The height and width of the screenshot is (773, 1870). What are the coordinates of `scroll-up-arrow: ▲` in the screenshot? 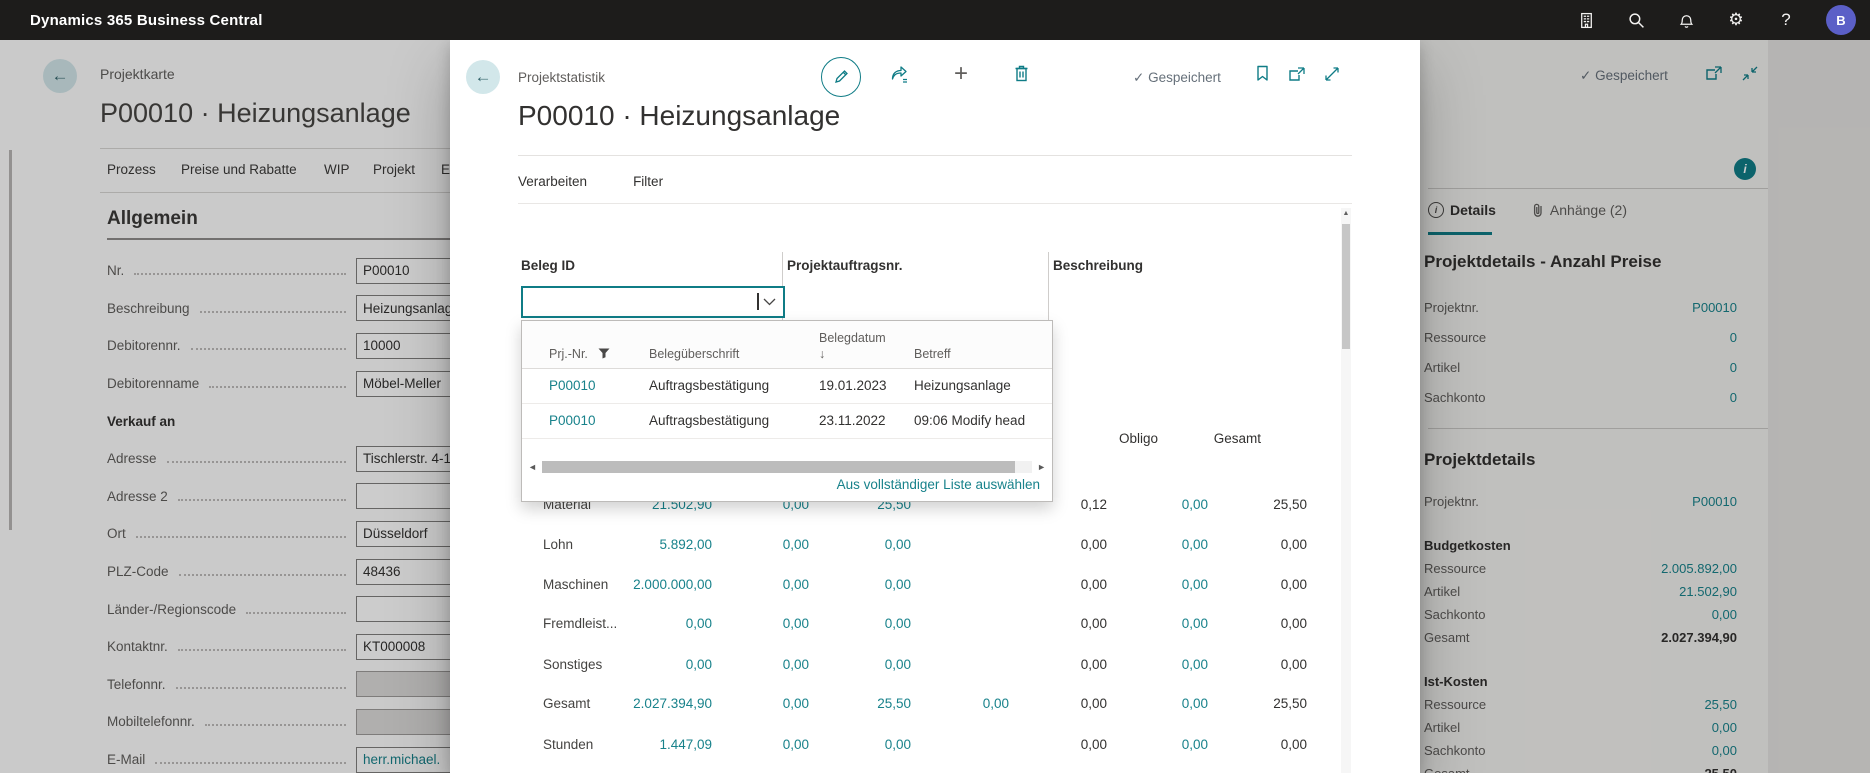 It's located at (1346, 213).